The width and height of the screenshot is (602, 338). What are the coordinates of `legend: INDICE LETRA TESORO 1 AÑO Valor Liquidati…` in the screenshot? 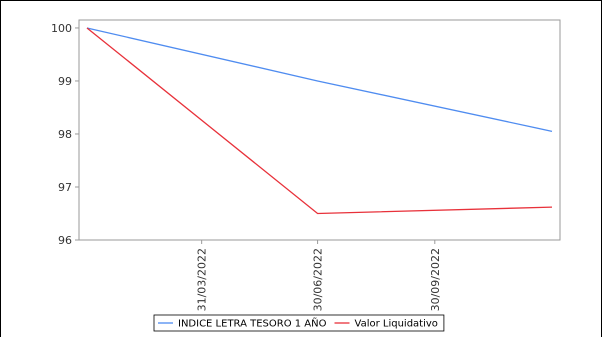 It's located at (299, 323).